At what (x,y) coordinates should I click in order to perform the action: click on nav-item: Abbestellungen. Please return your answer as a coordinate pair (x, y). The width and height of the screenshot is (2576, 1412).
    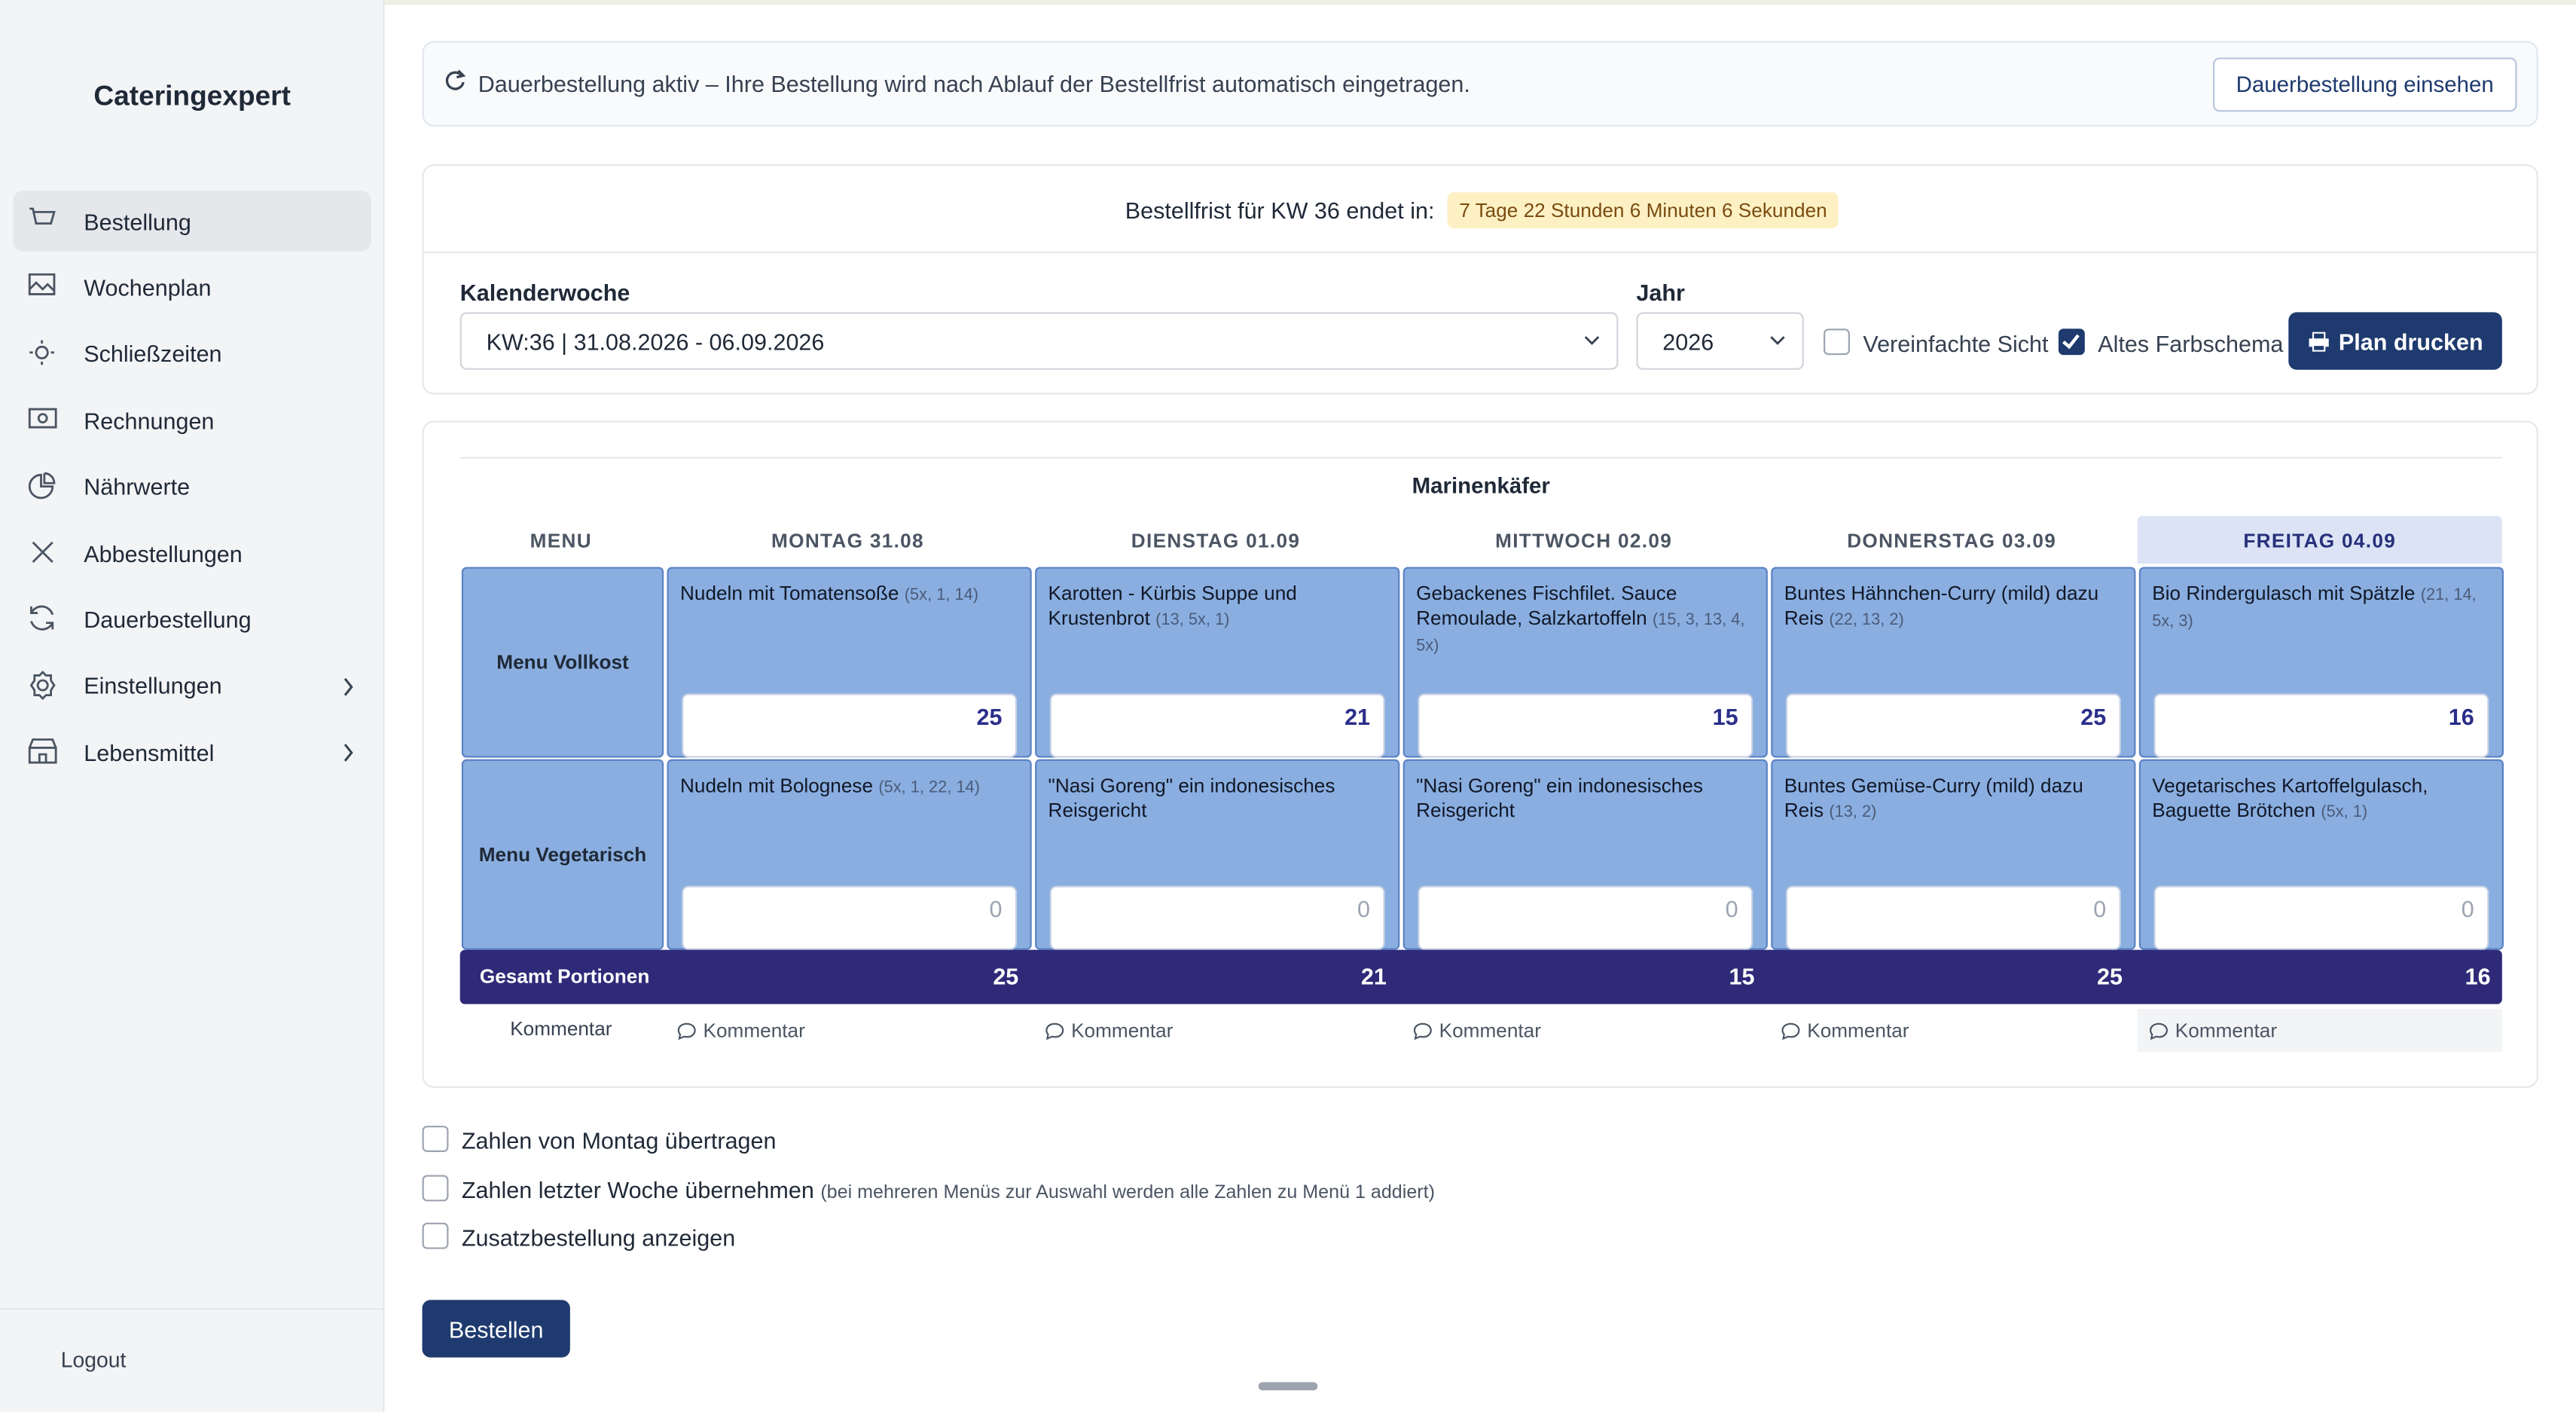
    Looking at the image, I should click on (192, 553).